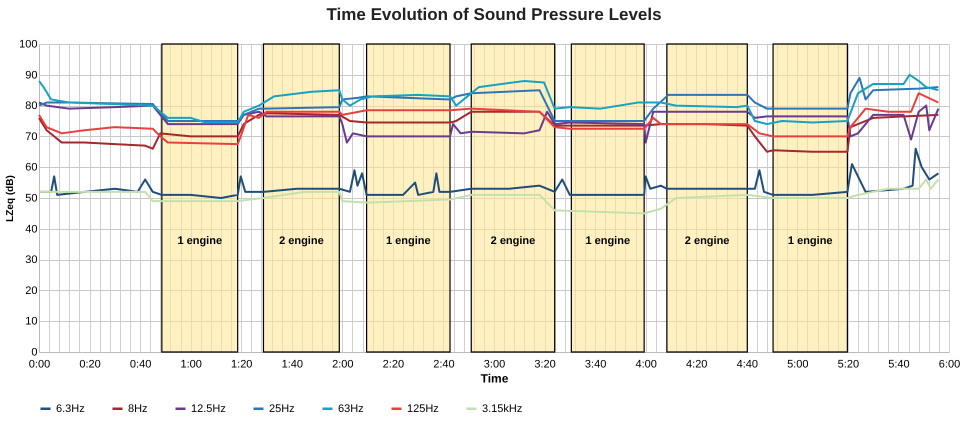 The height and width of the screenshot is (432, 976). I want to click on y-axis-title: LZeq (dB), so click(10, 198).